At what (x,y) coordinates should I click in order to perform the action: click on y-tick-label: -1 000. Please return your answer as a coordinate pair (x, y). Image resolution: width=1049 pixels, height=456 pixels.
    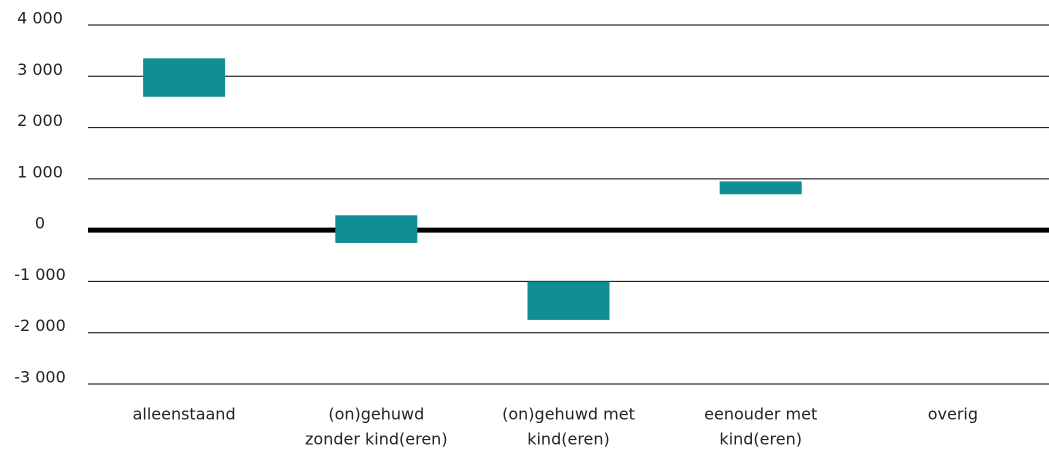
    Looking at the image, I should click on (40, 274).